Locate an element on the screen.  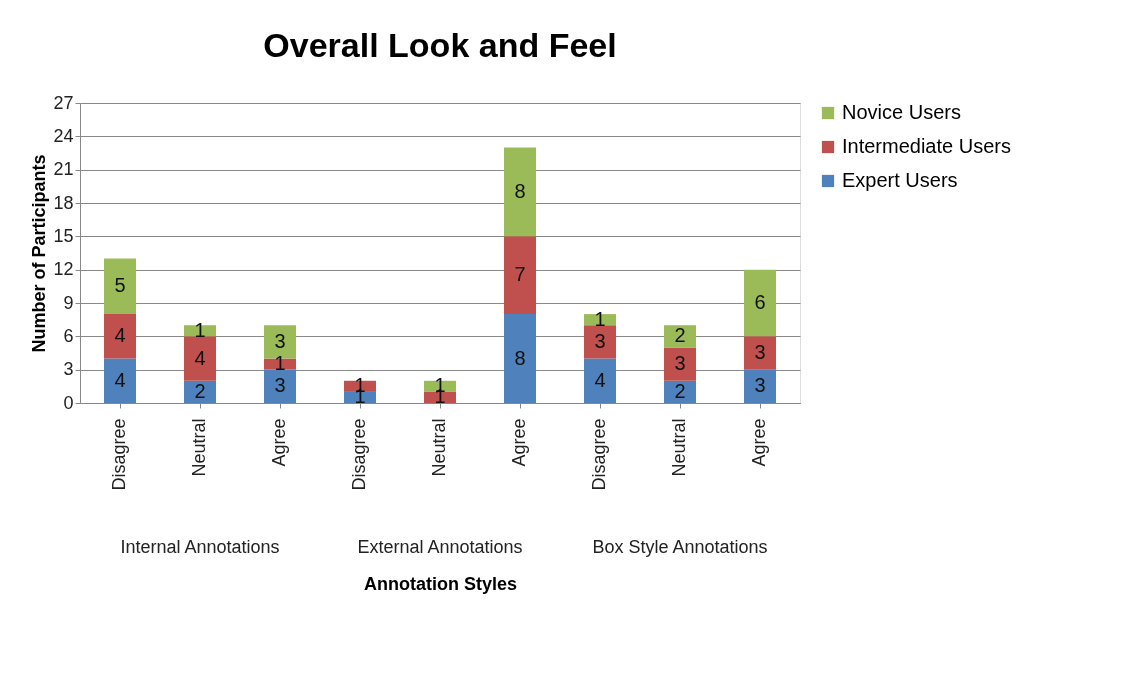
y-tick-label: 0 is located at coordinates (68, 402).